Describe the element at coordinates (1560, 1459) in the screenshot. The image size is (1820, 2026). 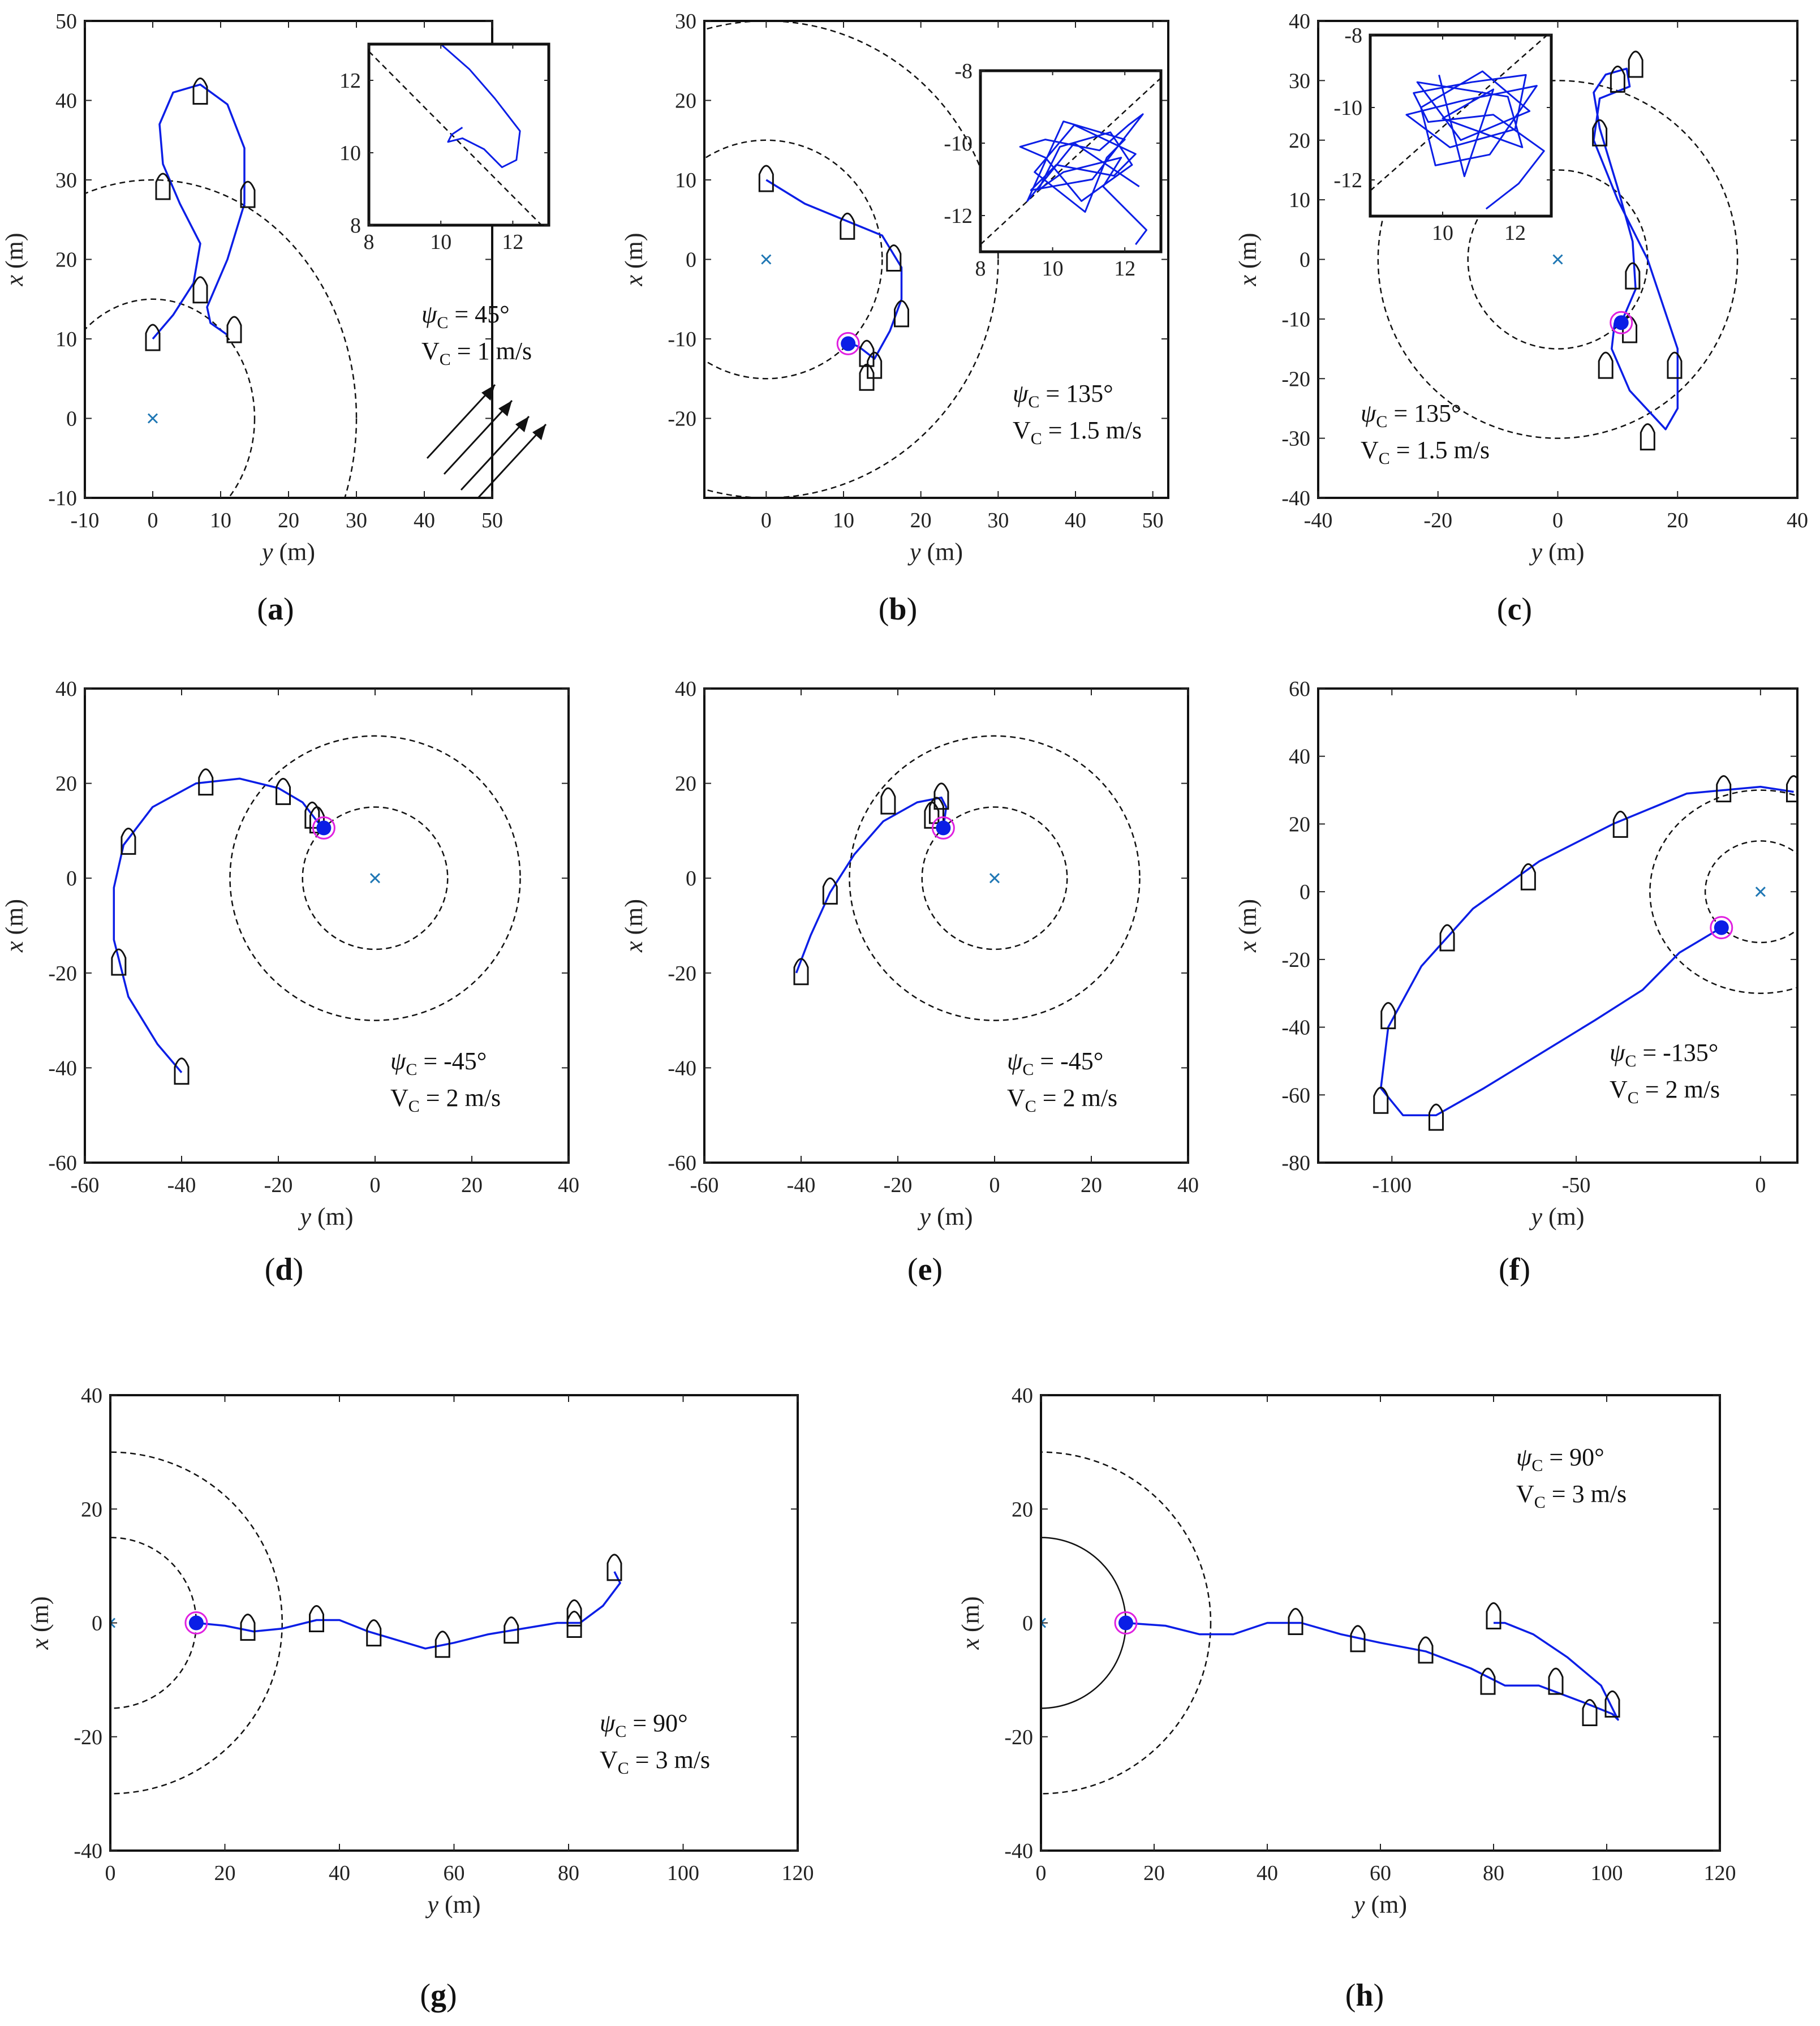
I see `annotation-heading: ψC = 90°` at that location.